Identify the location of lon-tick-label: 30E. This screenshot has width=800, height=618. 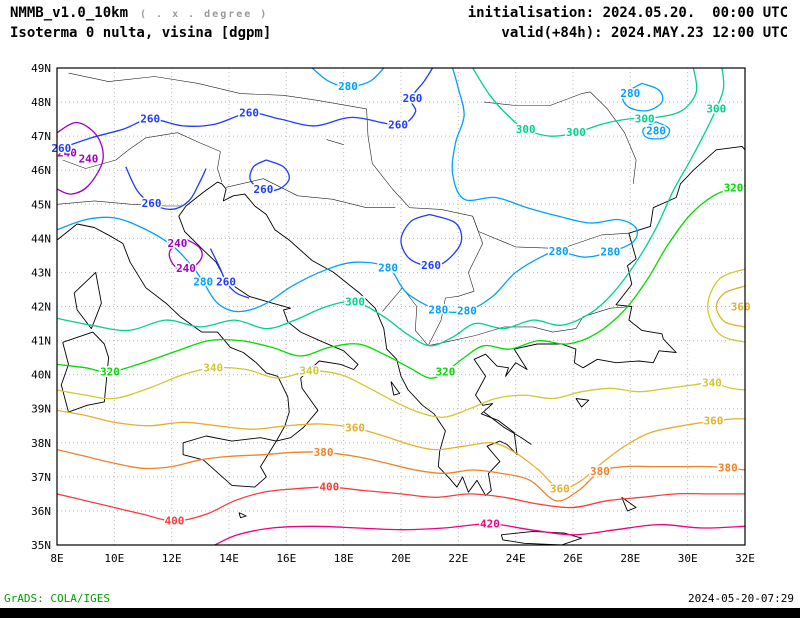
(688, 558).